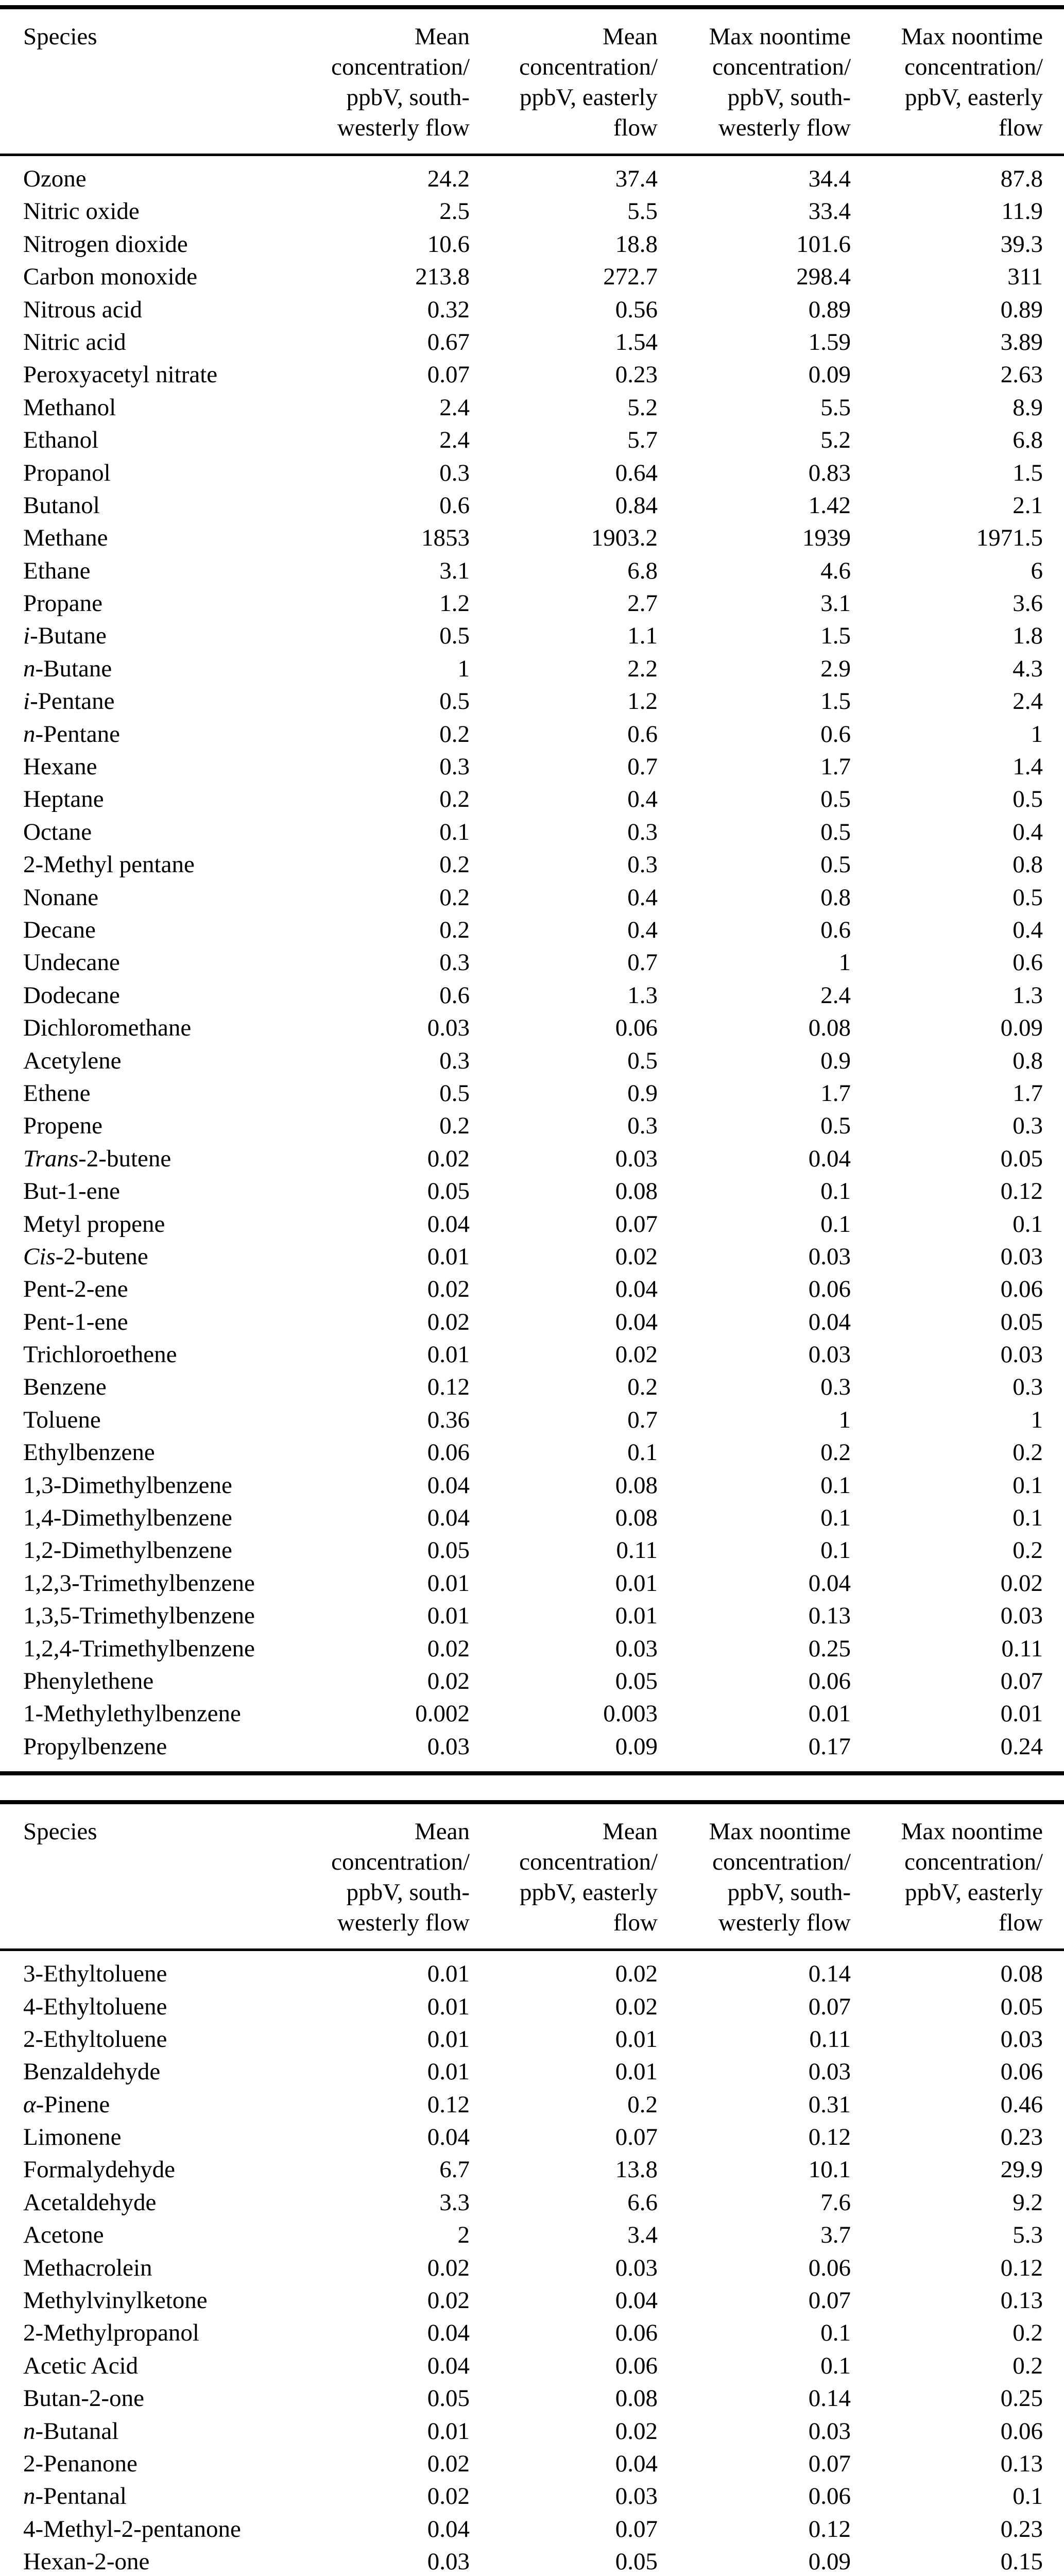 Image resolution: width=1064 pixels, height=2576 pixels. I want to click on value-cell: 0.46, so click(1021, 2104).